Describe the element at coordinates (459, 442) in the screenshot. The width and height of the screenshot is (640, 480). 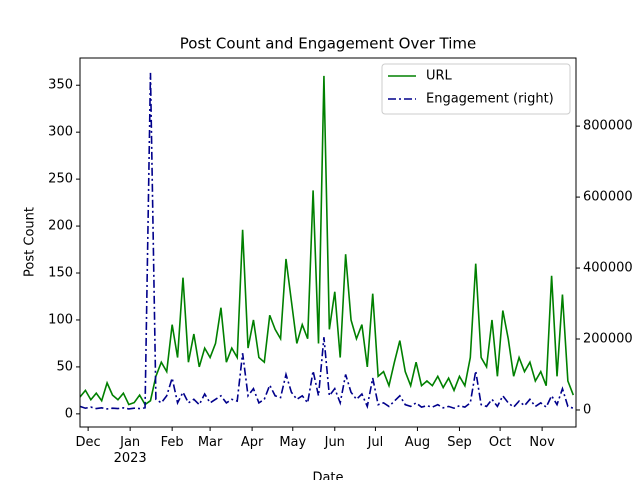
I see `x-tick-label: Sep` at that location.